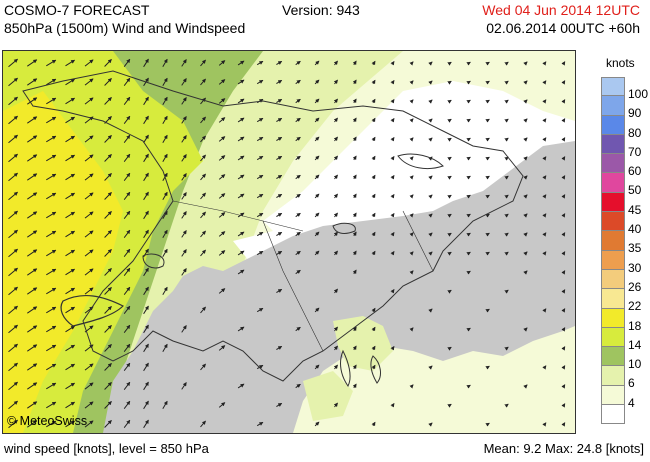 The width and height of the screenshot is (650, 462). I want to click on legend-entry: 50, so click(625, 185).